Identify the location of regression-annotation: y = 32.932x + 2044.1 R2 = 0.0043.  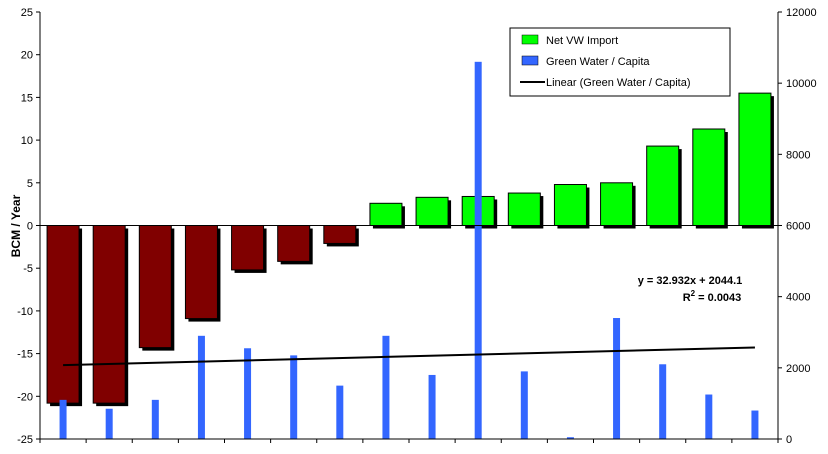
(690, 289).